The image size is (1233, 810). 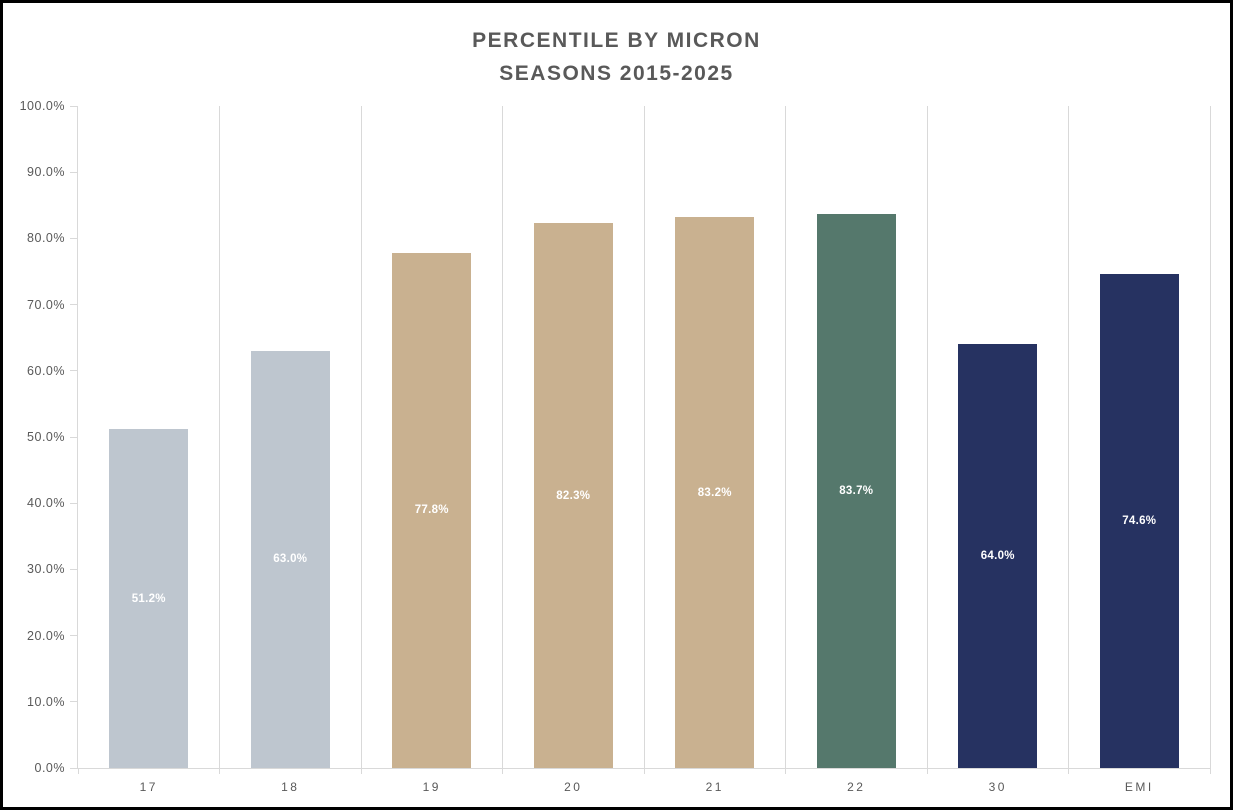 I want to click on bar-20: 82.3%, so click(x=573, y=495).